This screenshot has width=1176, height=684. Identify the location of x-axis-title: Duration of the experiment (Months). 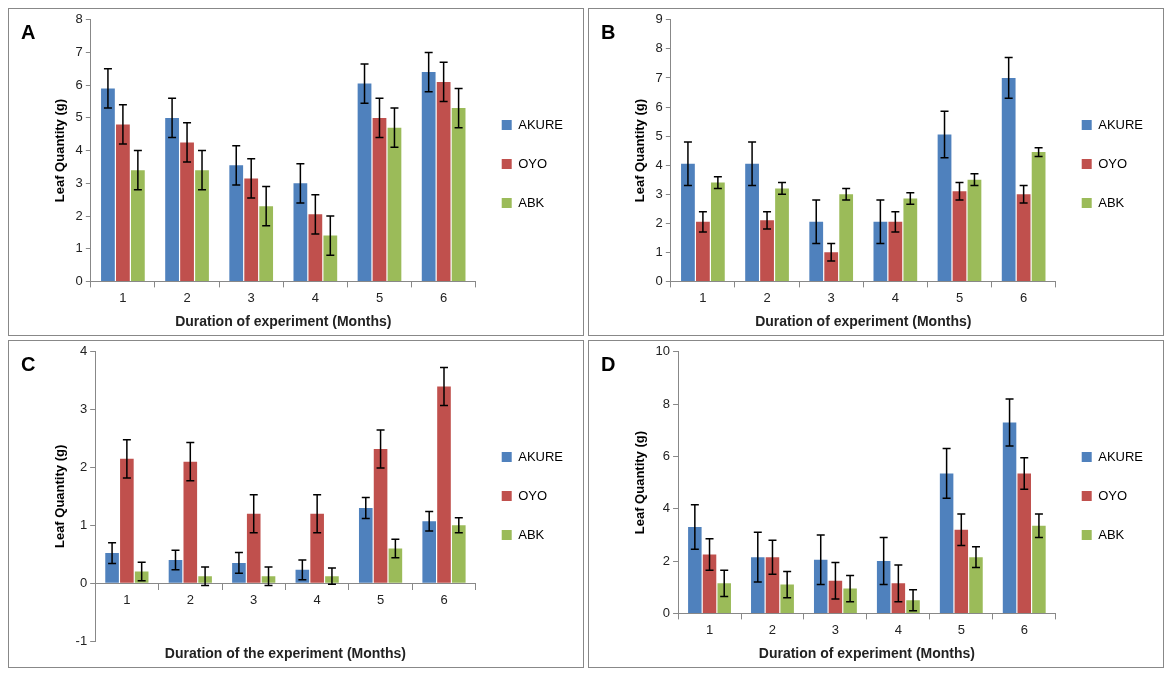
(285, 652).